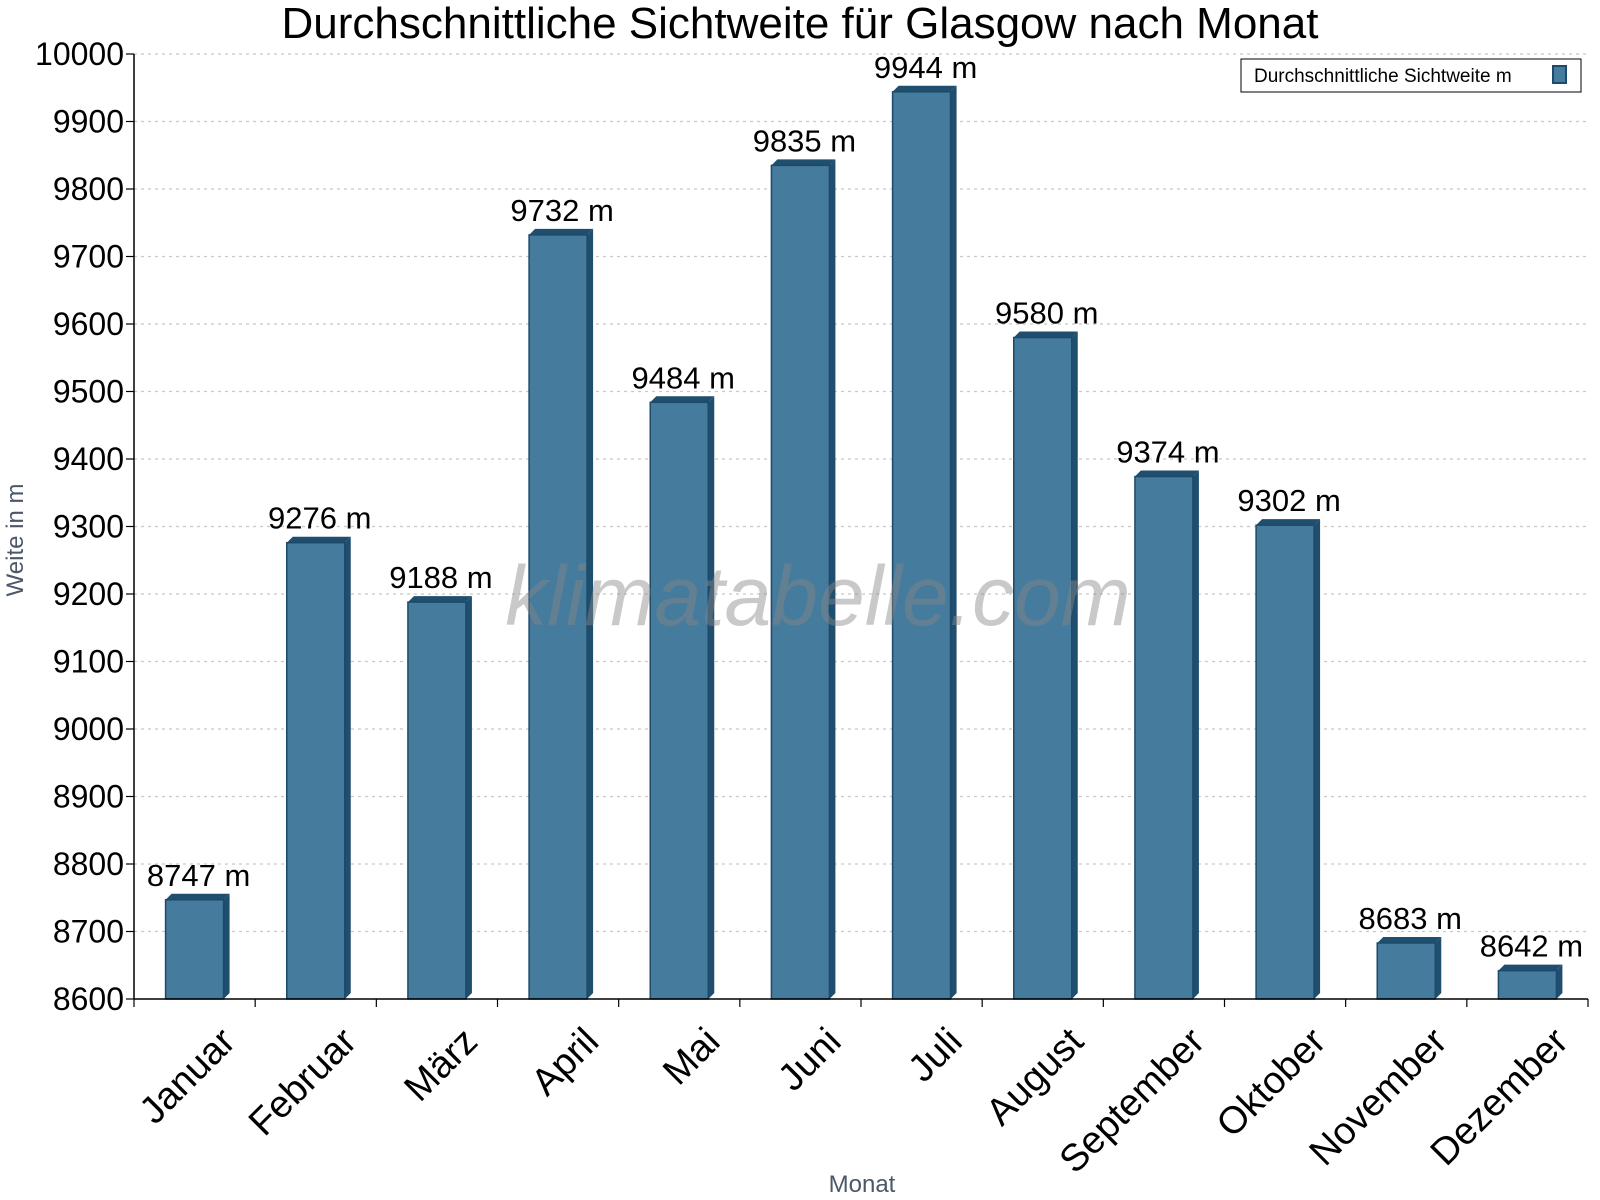 This screenshot has height=1200, width=1600. Describe the element at coordinates (1035, 1077) in the screenshot. I see `x-tick-label: August` at that location.